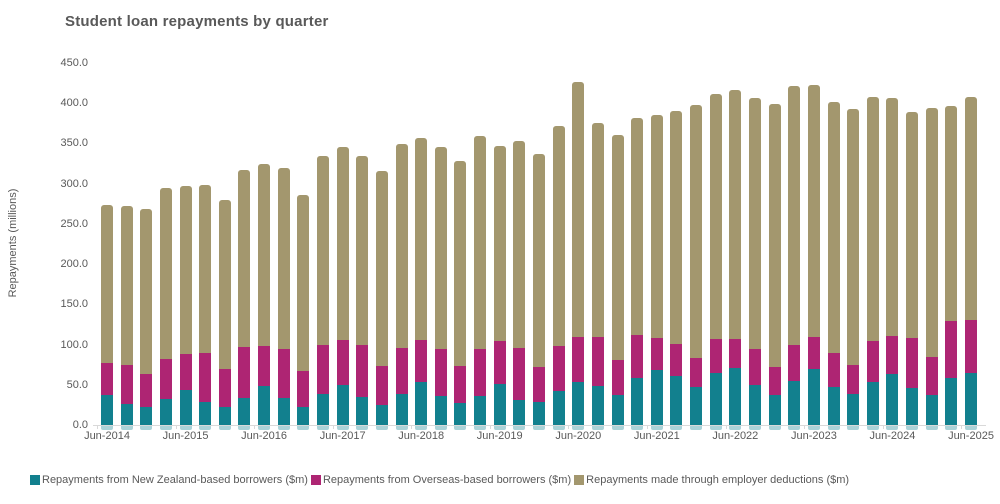  I want to click on x-tick-label: Jun-2014, so click(107, 436).